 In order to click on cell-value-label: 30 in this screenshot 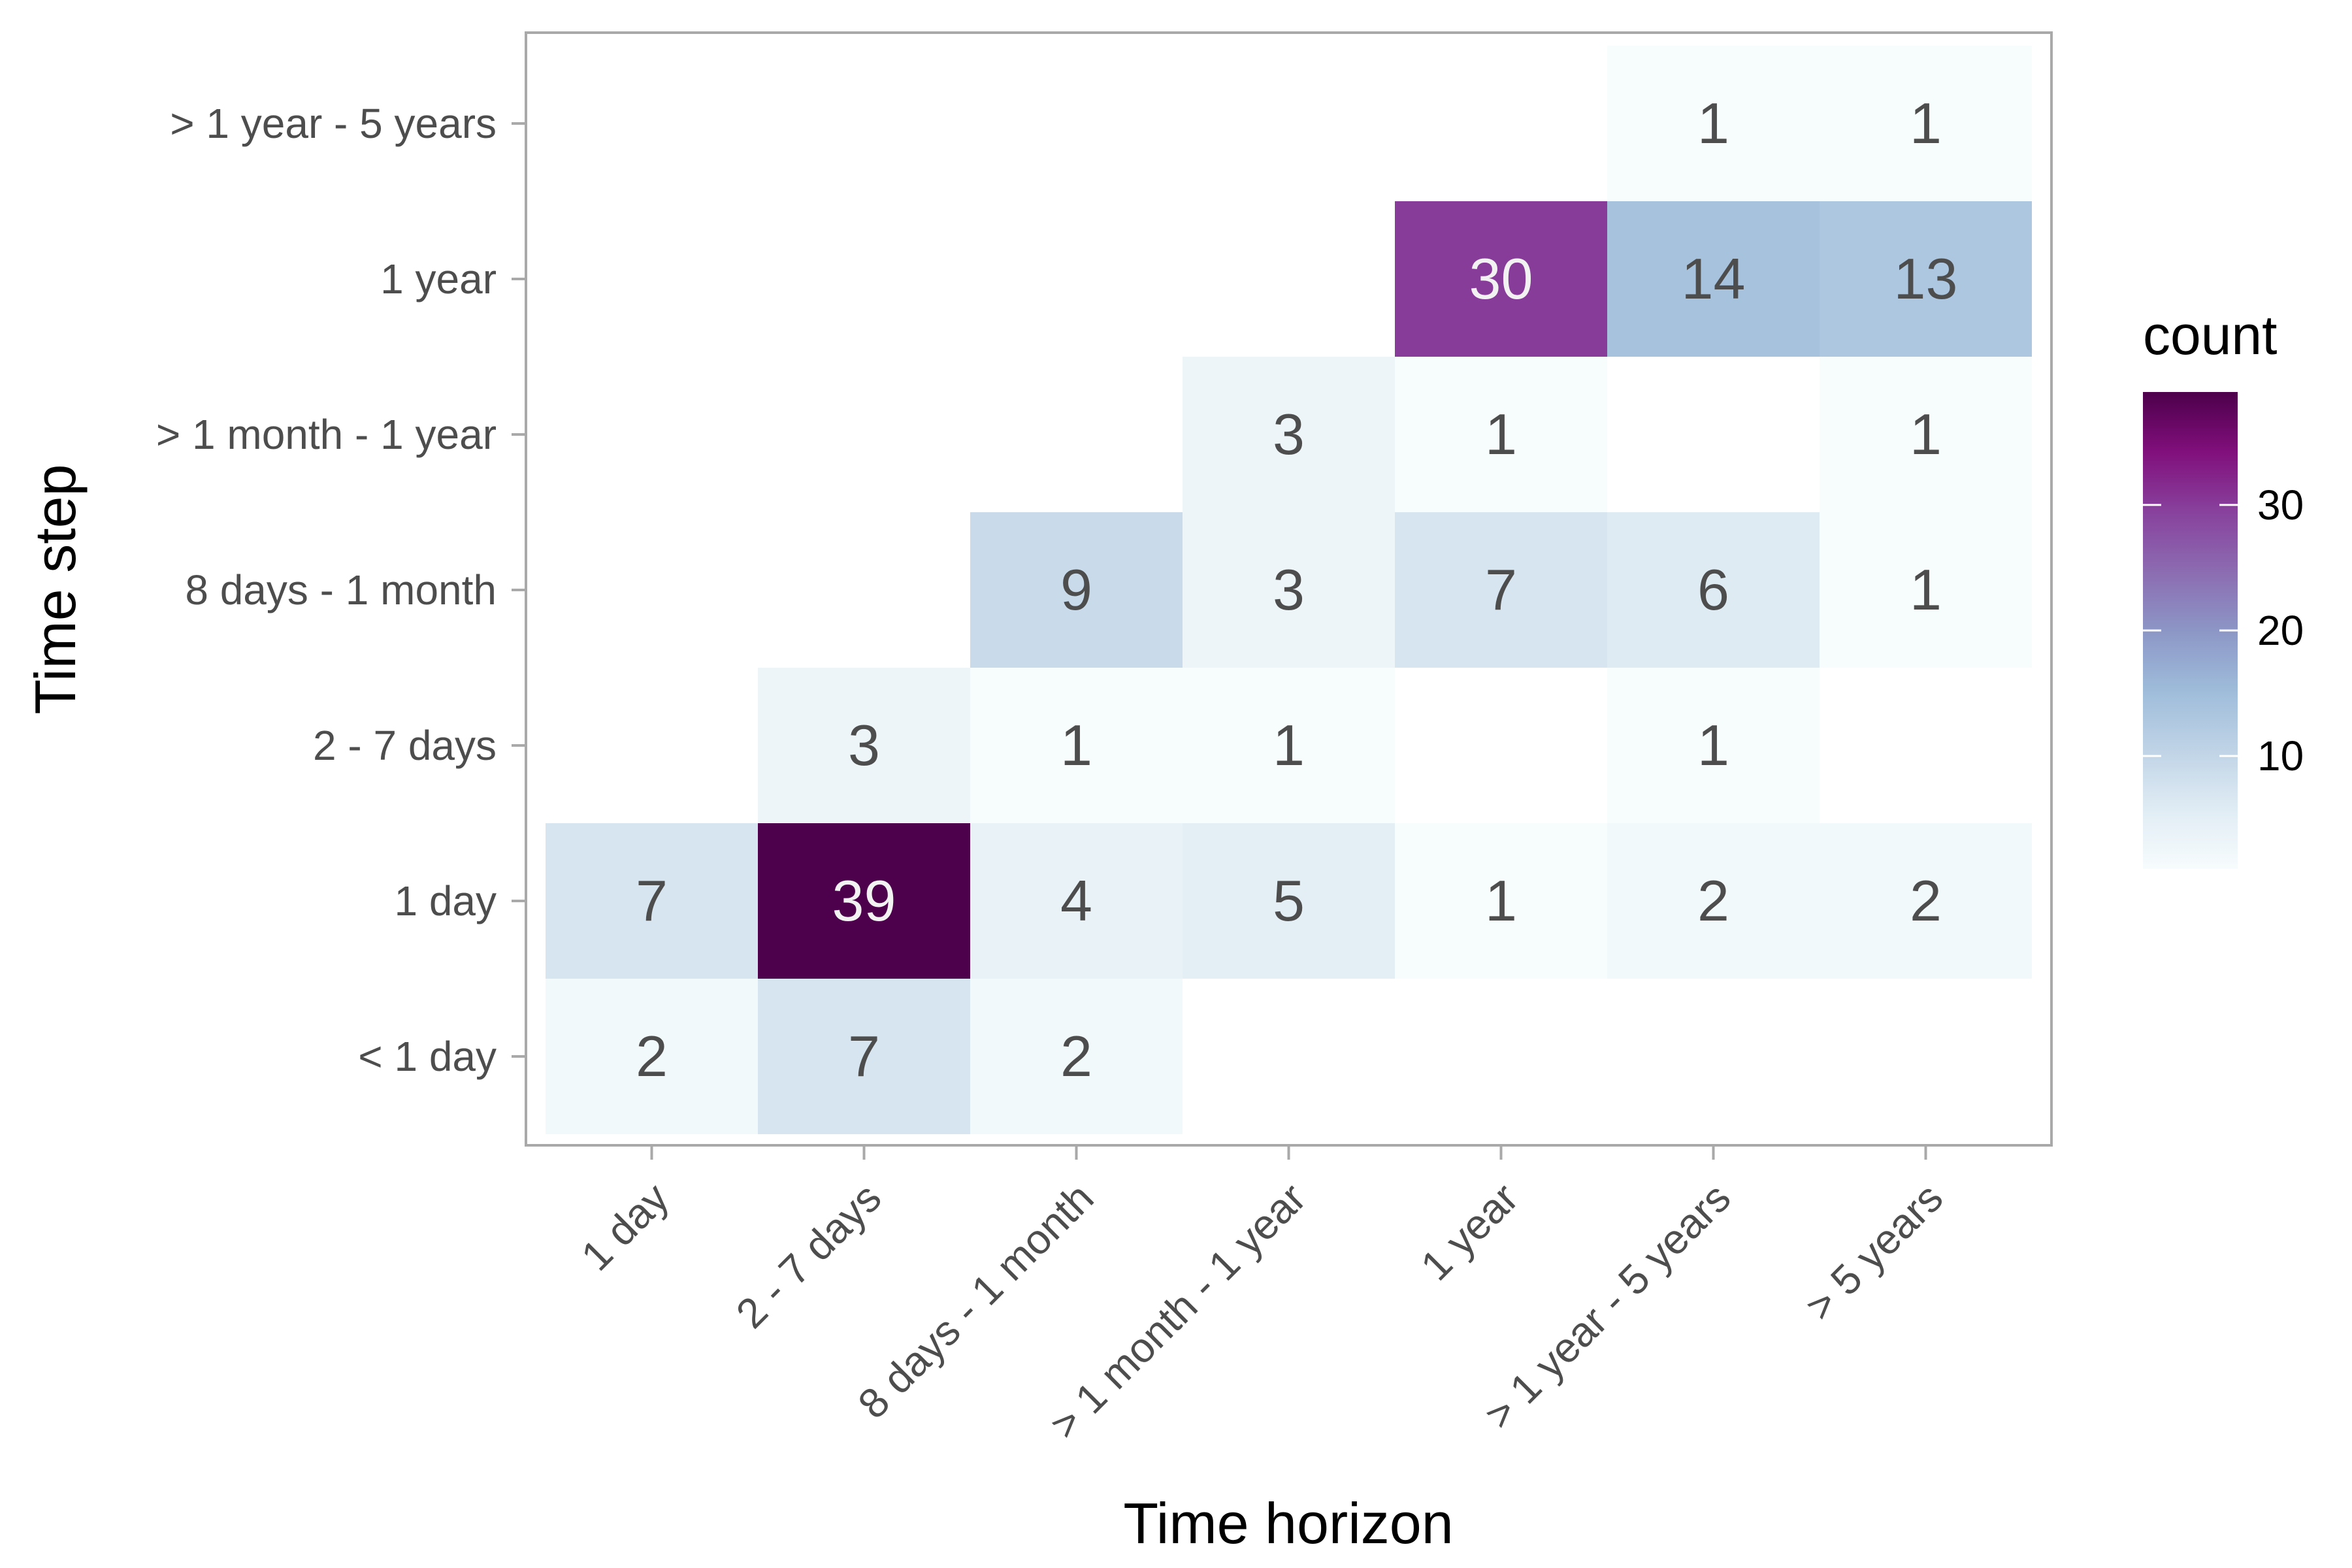, I will do `click(1501, 278)`.